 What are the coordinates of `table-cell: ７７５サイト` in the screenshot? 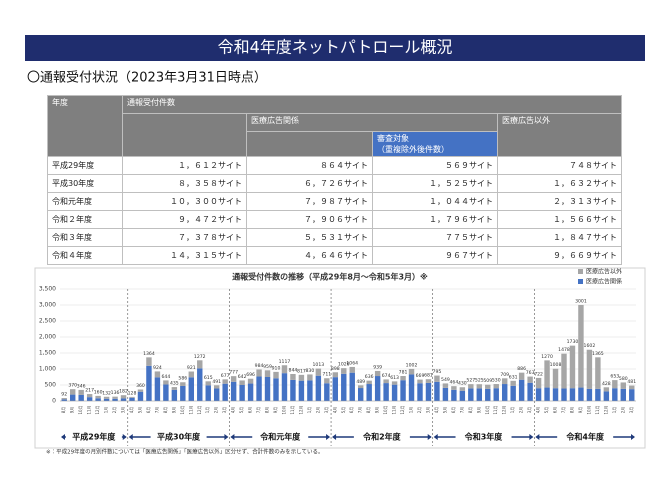 It's located at (435, 237).